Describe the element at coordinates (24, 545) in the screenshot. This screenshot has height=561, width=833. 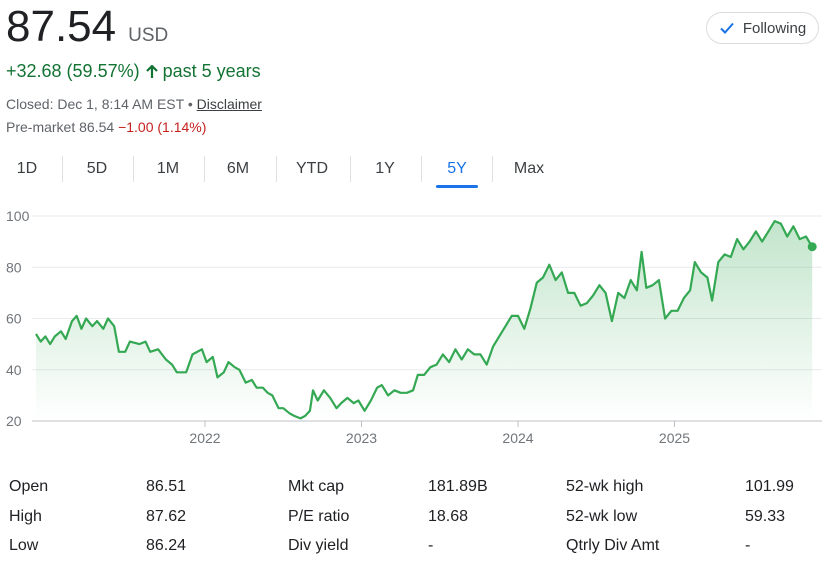
I see `stat-label-low: Low` at that location.